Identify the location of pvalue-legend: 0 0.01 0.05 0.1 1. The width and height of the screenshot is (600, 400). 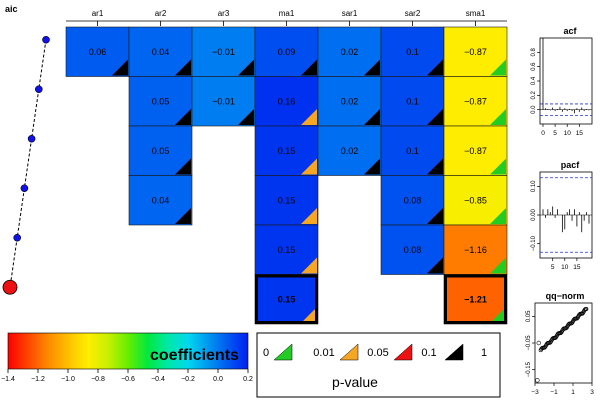
(378, 365).